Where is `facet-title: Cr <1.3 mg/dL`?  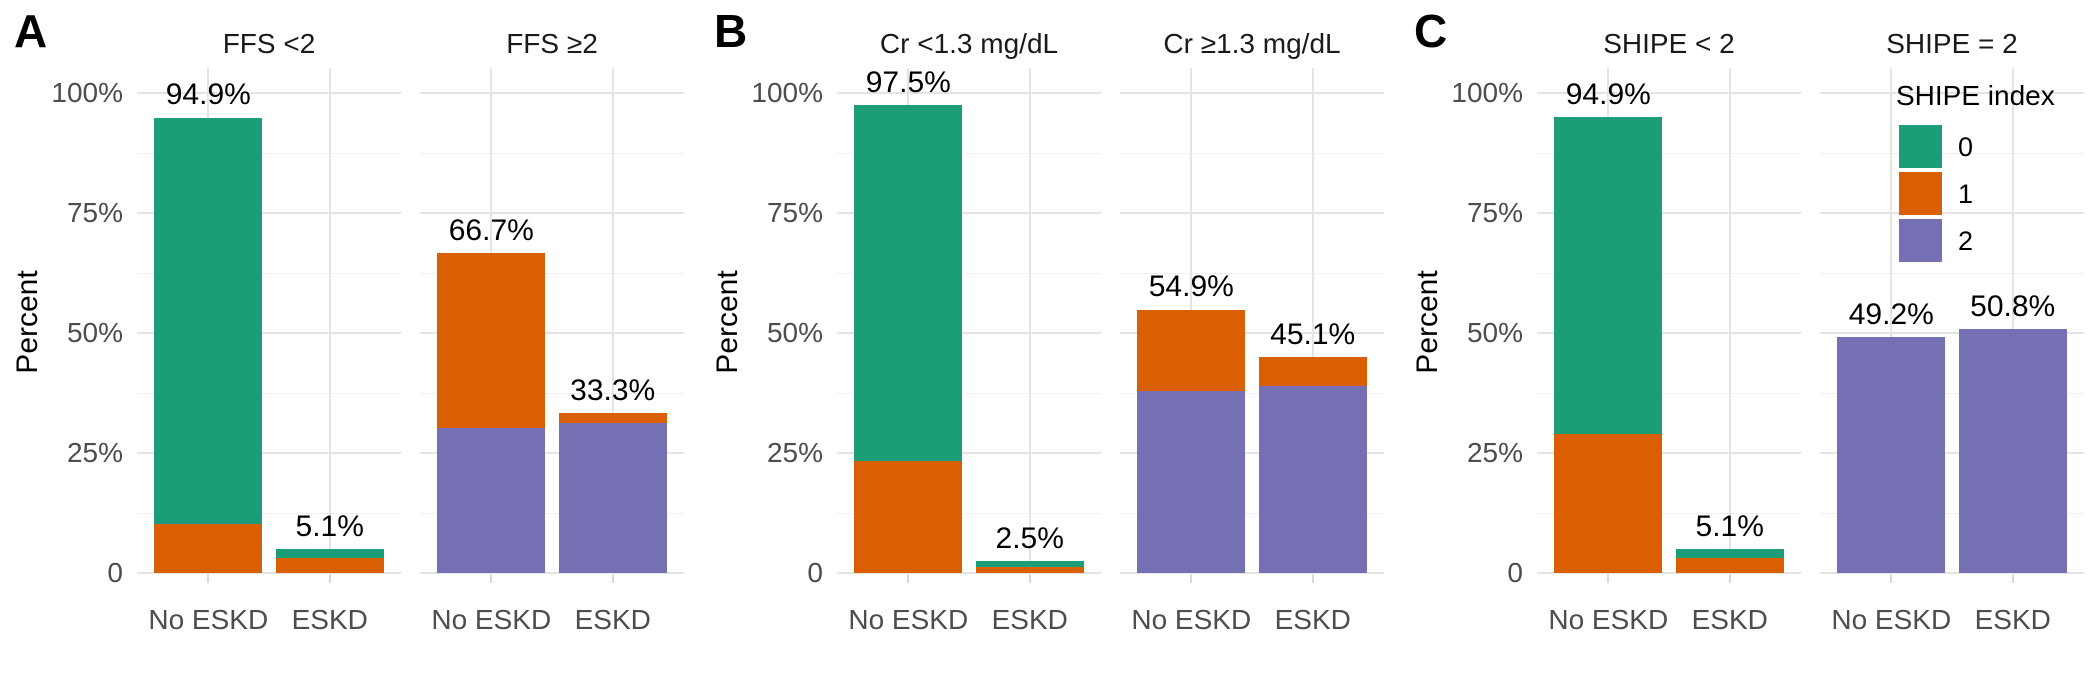
facet-title: Cr <1.3 mg/dL is located at coordinates (969, 43).